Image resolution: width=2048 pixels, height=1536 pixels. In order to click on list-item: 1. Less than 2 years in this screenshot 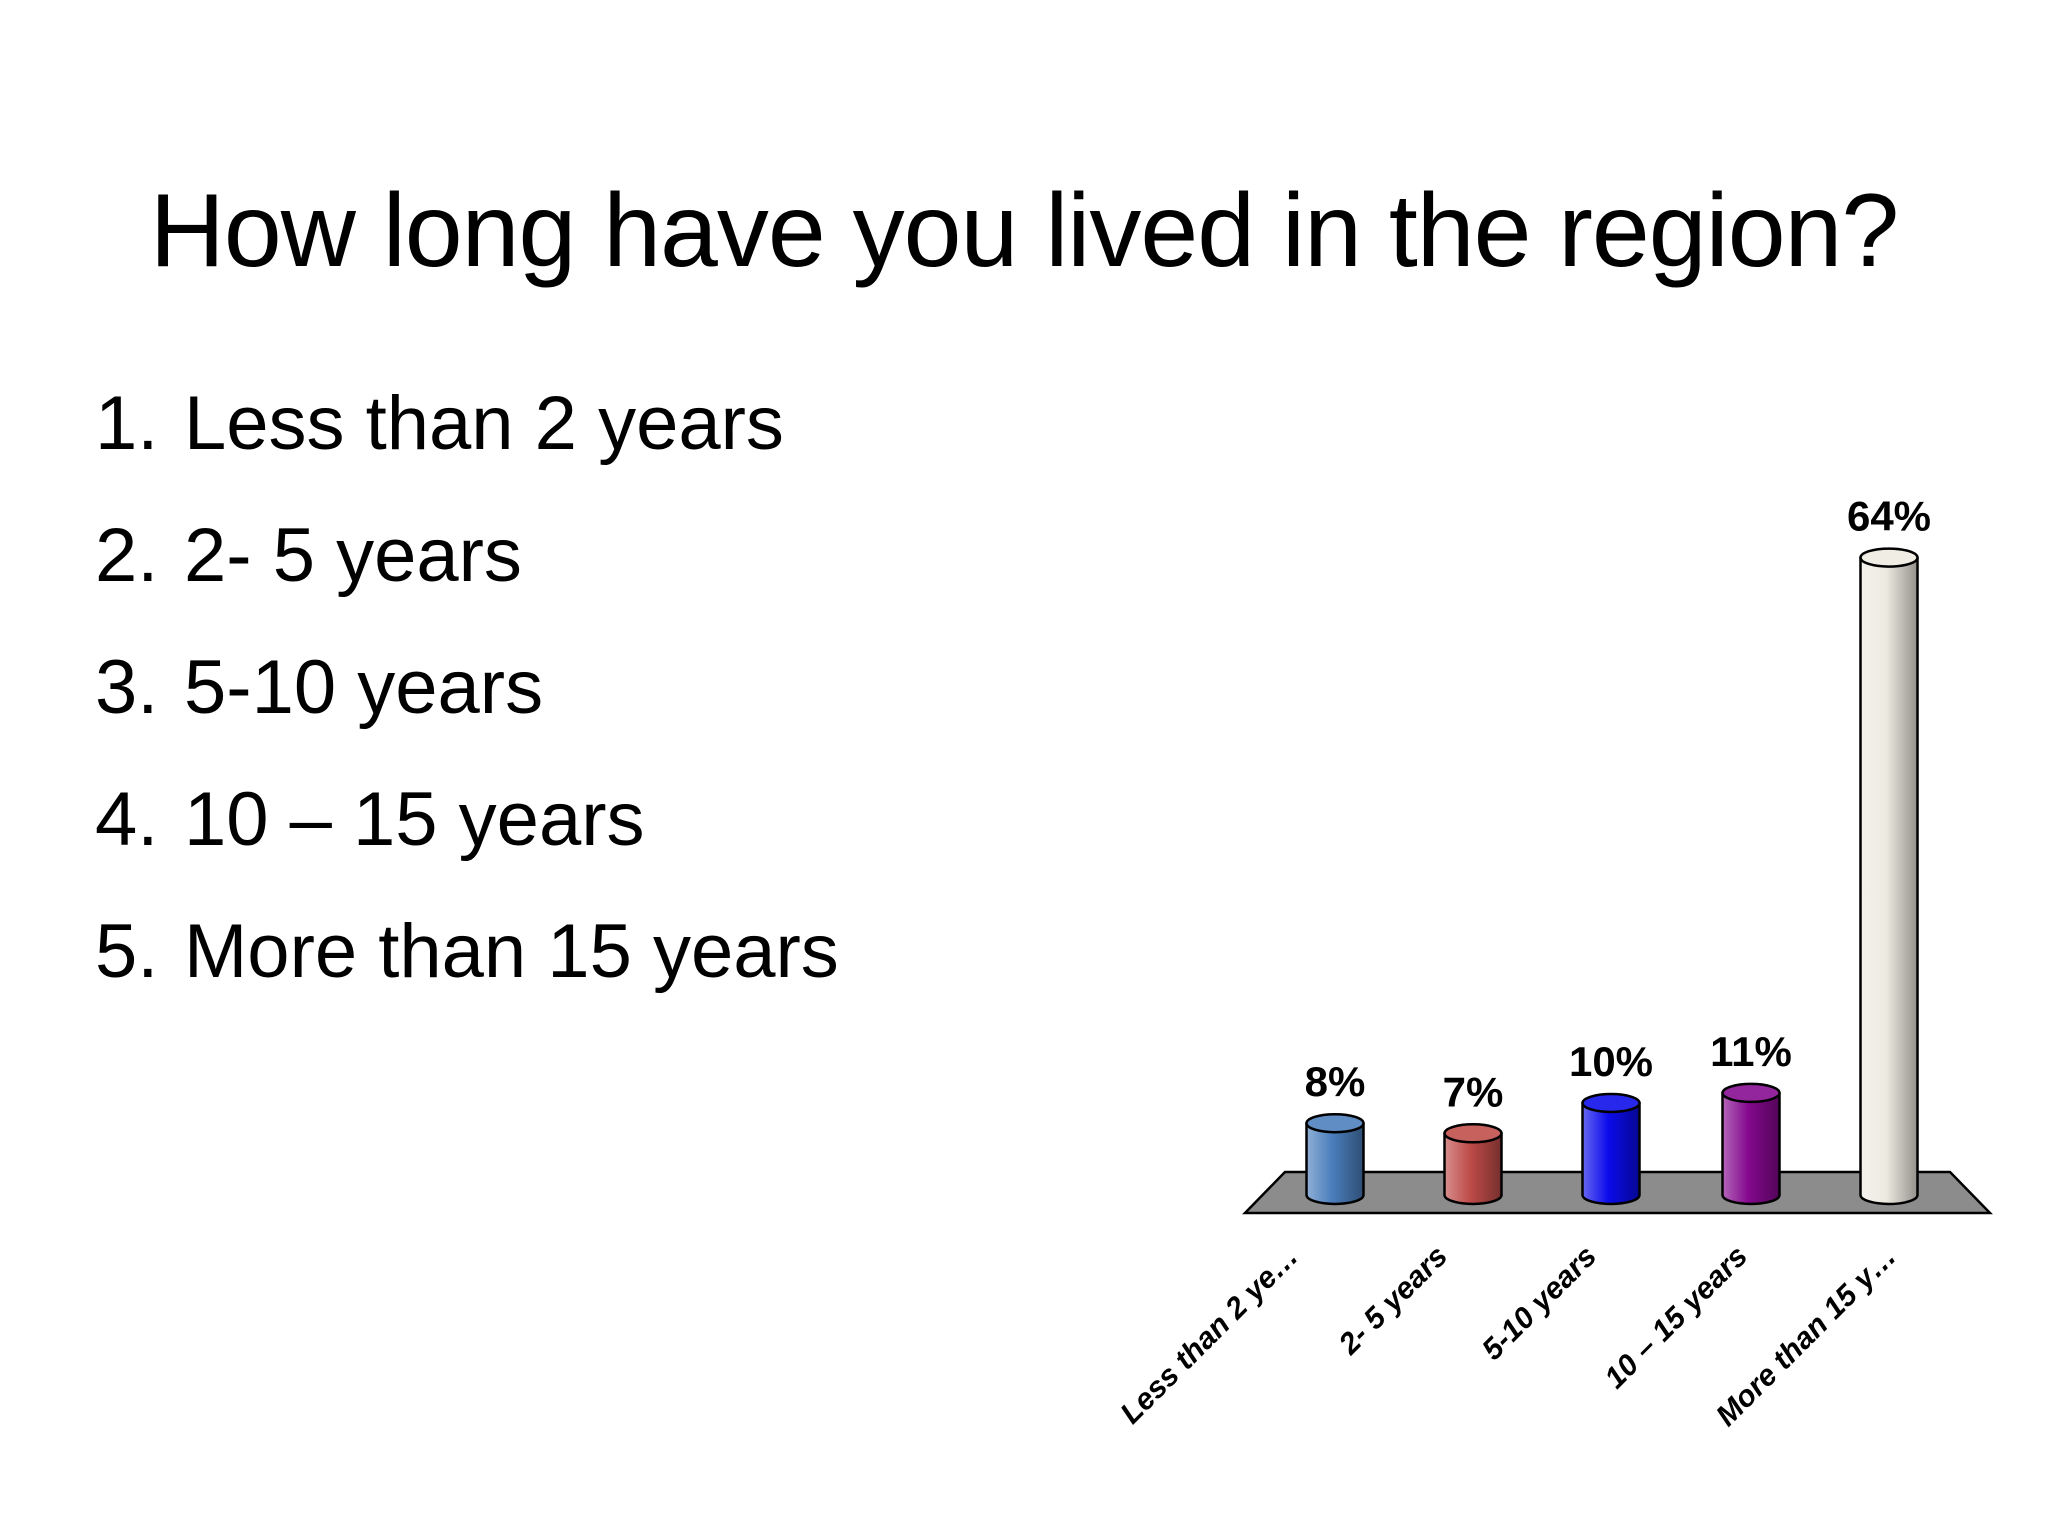, I will do `click(575, 424)`.